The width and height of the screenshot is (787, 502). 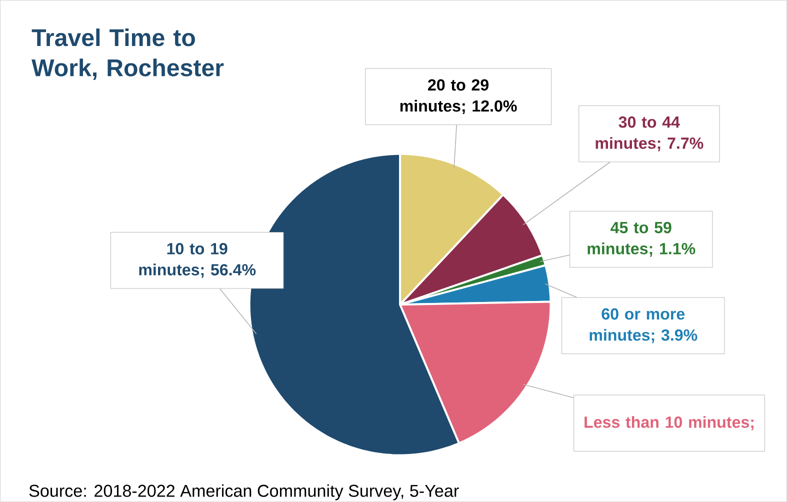 What do you see at coordinates (128, 54) in the screenshot?
I see `chart-title: Travel Time to Work, Rochester` at bounding box center [128, 54].